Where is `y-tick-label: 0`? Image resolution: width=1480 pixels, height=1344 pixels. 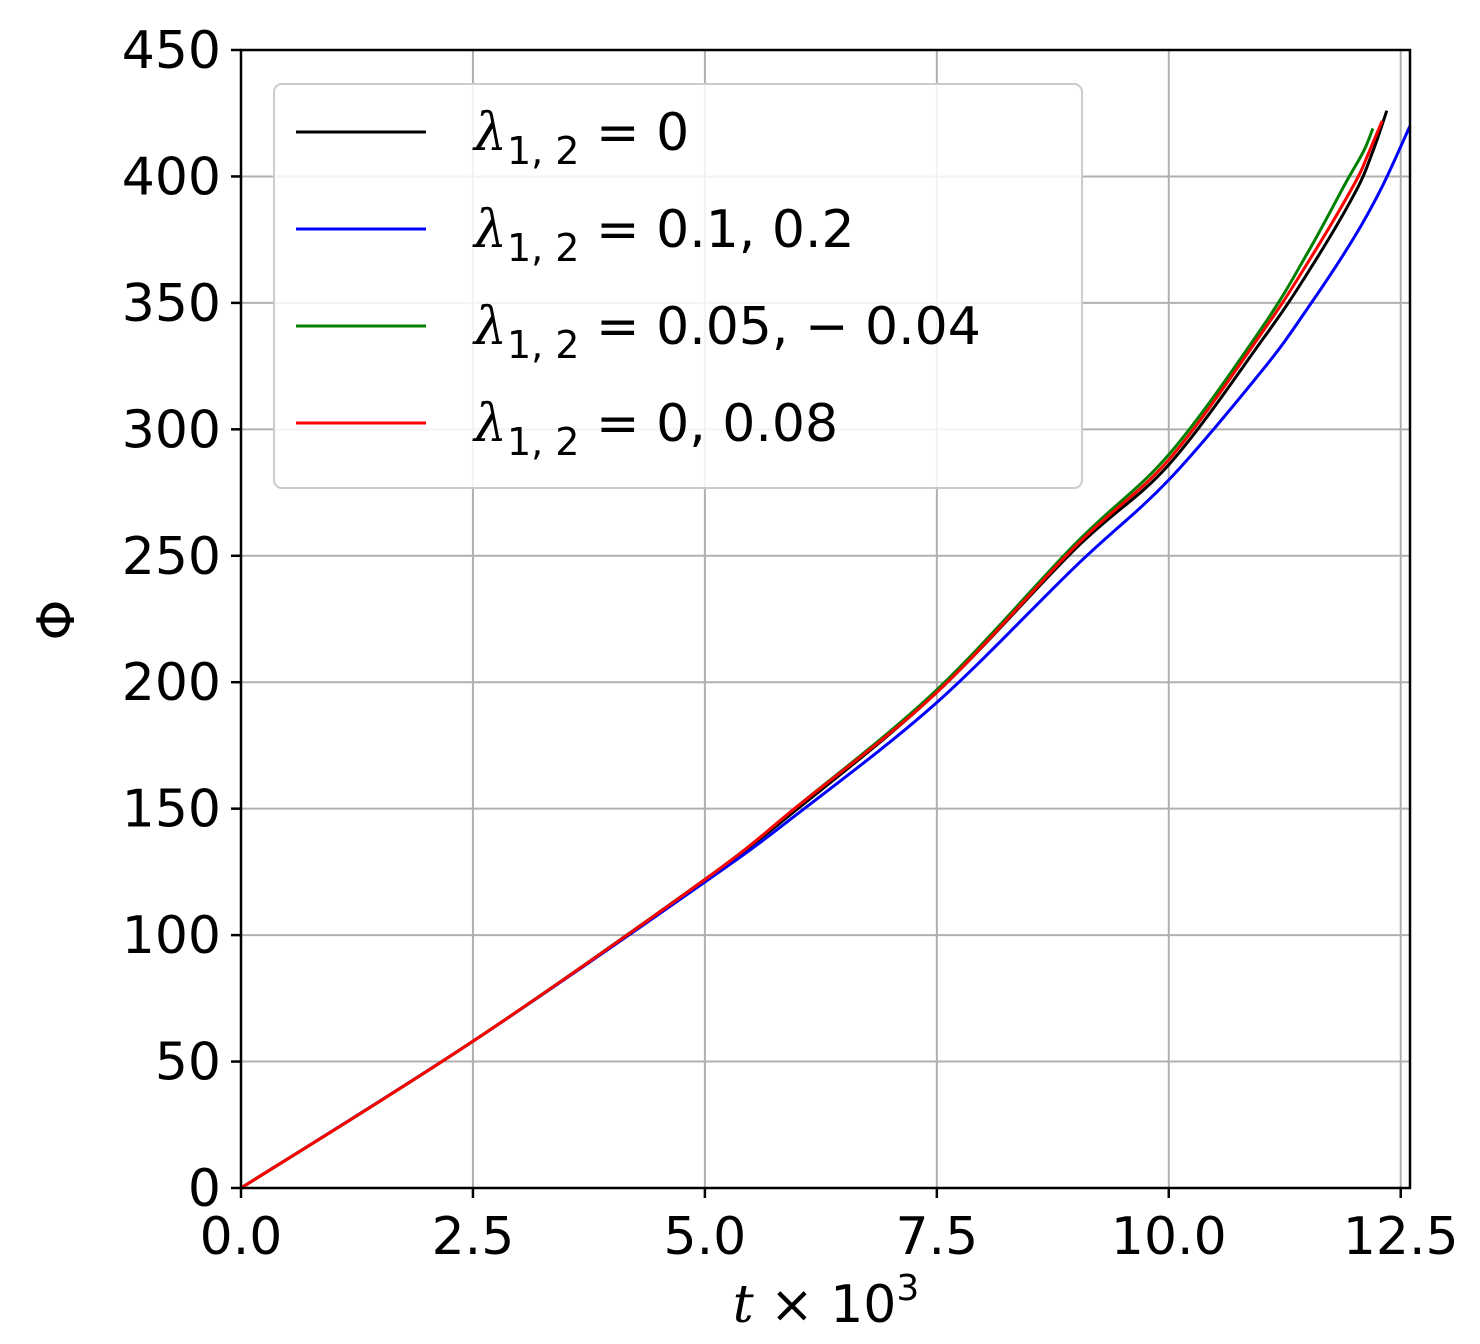
y-tick-label: 0 is located at coordinates (204, 1189).